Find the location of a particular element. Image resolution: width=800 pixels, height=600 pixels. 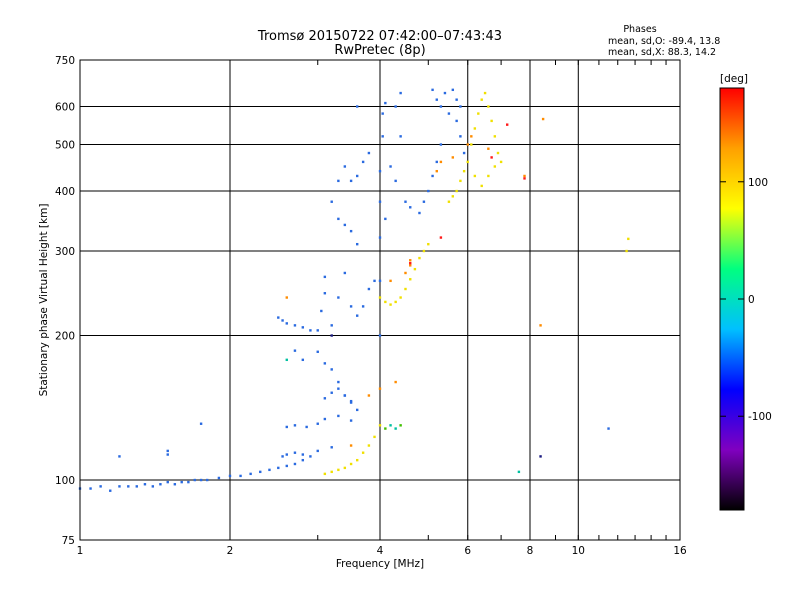

x-tick-label: 10 is located at coordinates (578, 551).